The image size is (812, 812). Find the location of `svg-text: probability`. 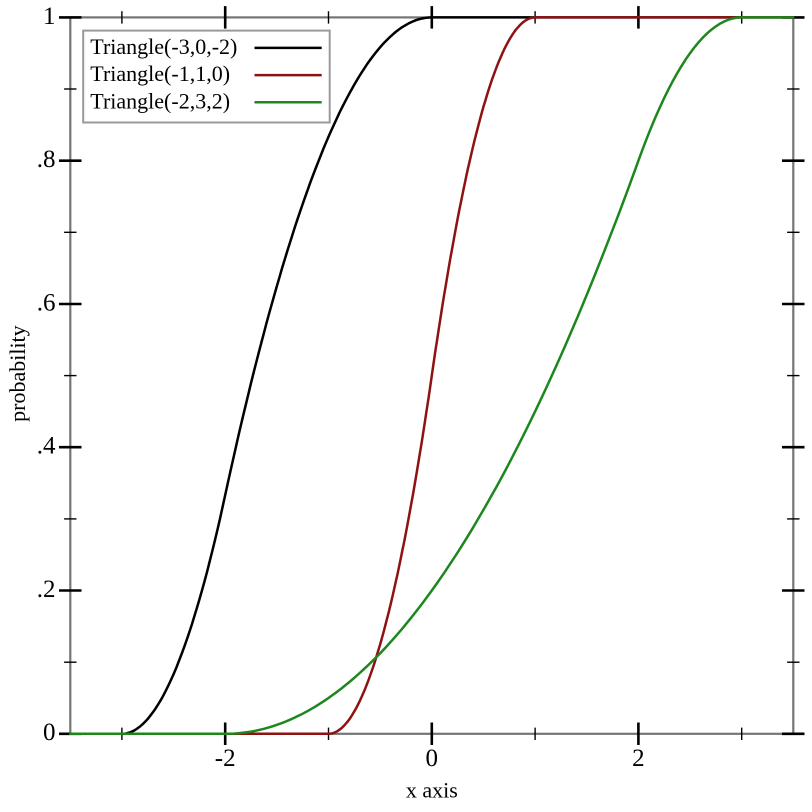

svg-text: probability is located at coordinates (17, 373).